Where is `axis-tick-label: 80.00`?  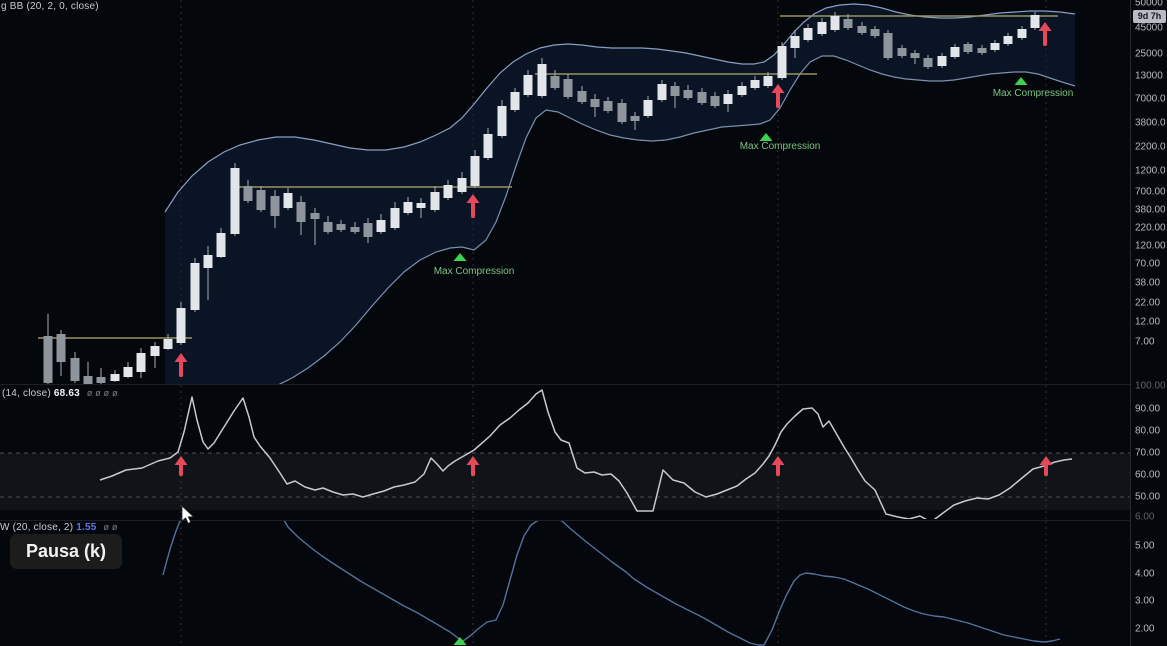
axis-tick-label: 80.00 is located at coordinates (1148, 431).